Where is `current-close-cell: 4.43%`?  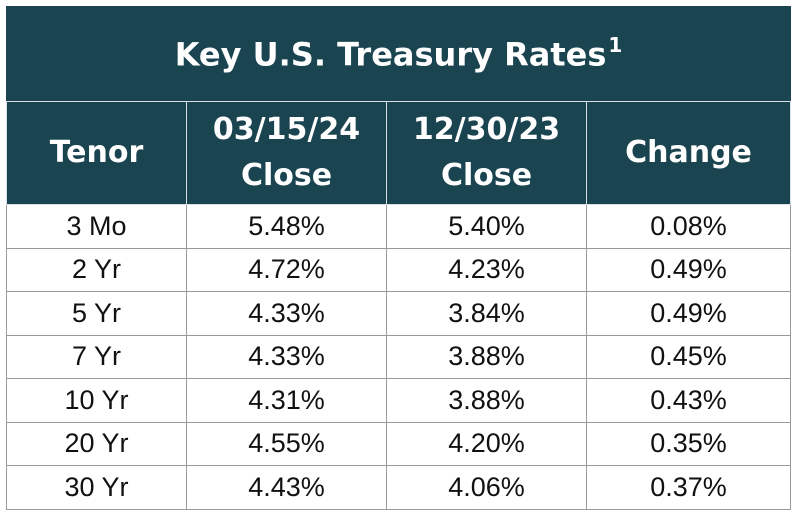
current-close-cell: 4.43% is located at coordinates (286, 487).